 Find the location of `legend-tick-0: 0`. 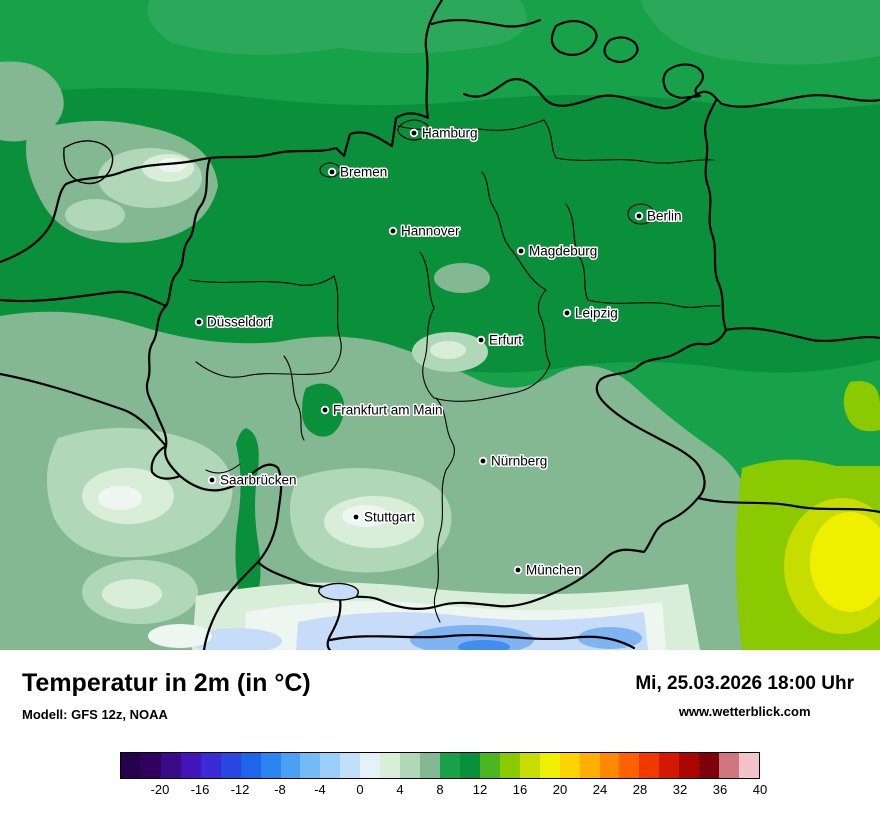

legend-tick-0: 0 is located at coordinates (360, 789).